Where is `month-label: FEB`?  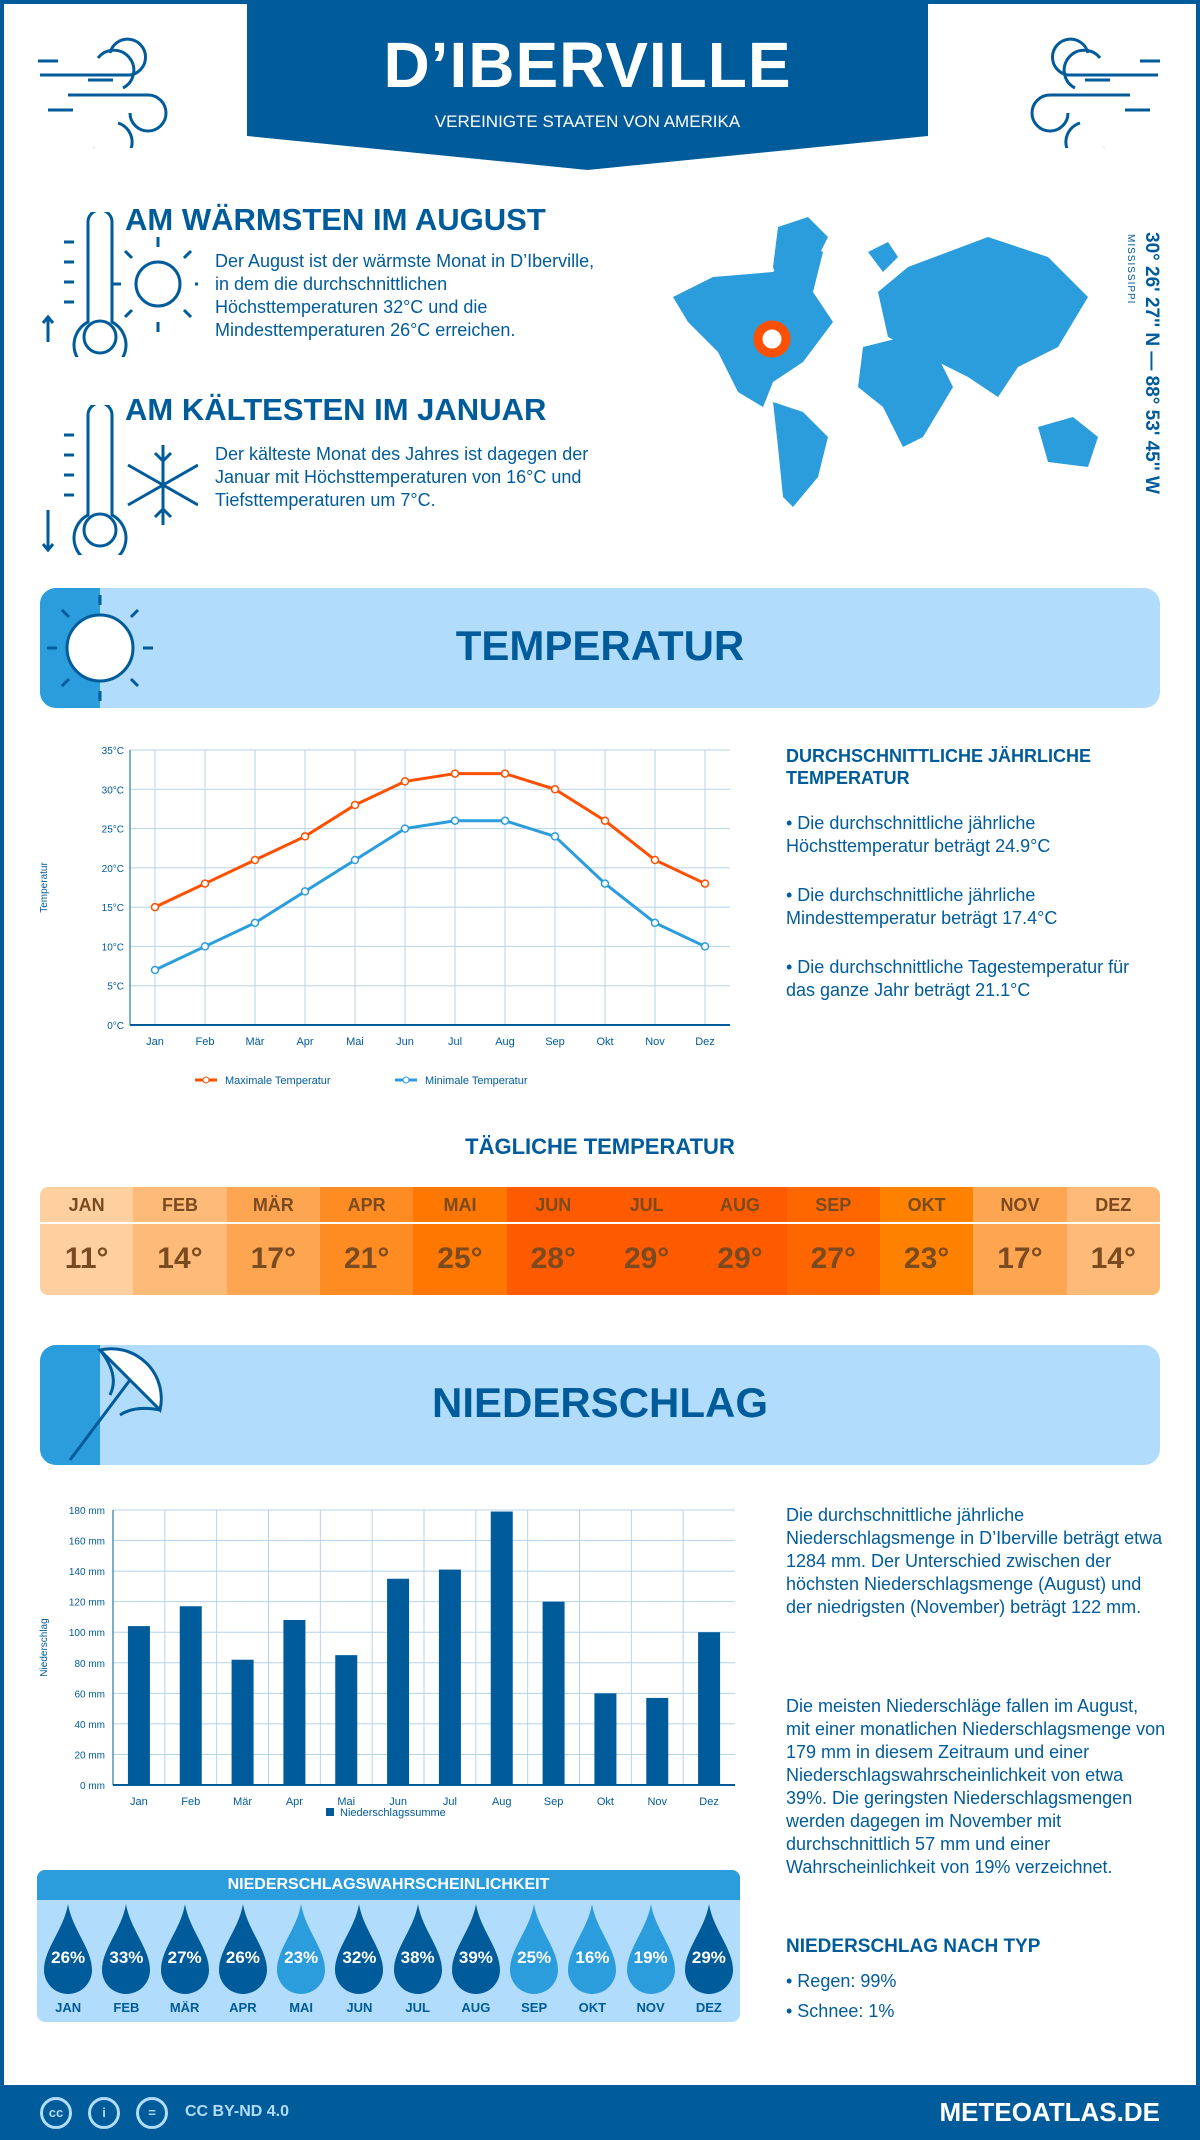 month-label: FEB is located at coordinates (180, 1205).